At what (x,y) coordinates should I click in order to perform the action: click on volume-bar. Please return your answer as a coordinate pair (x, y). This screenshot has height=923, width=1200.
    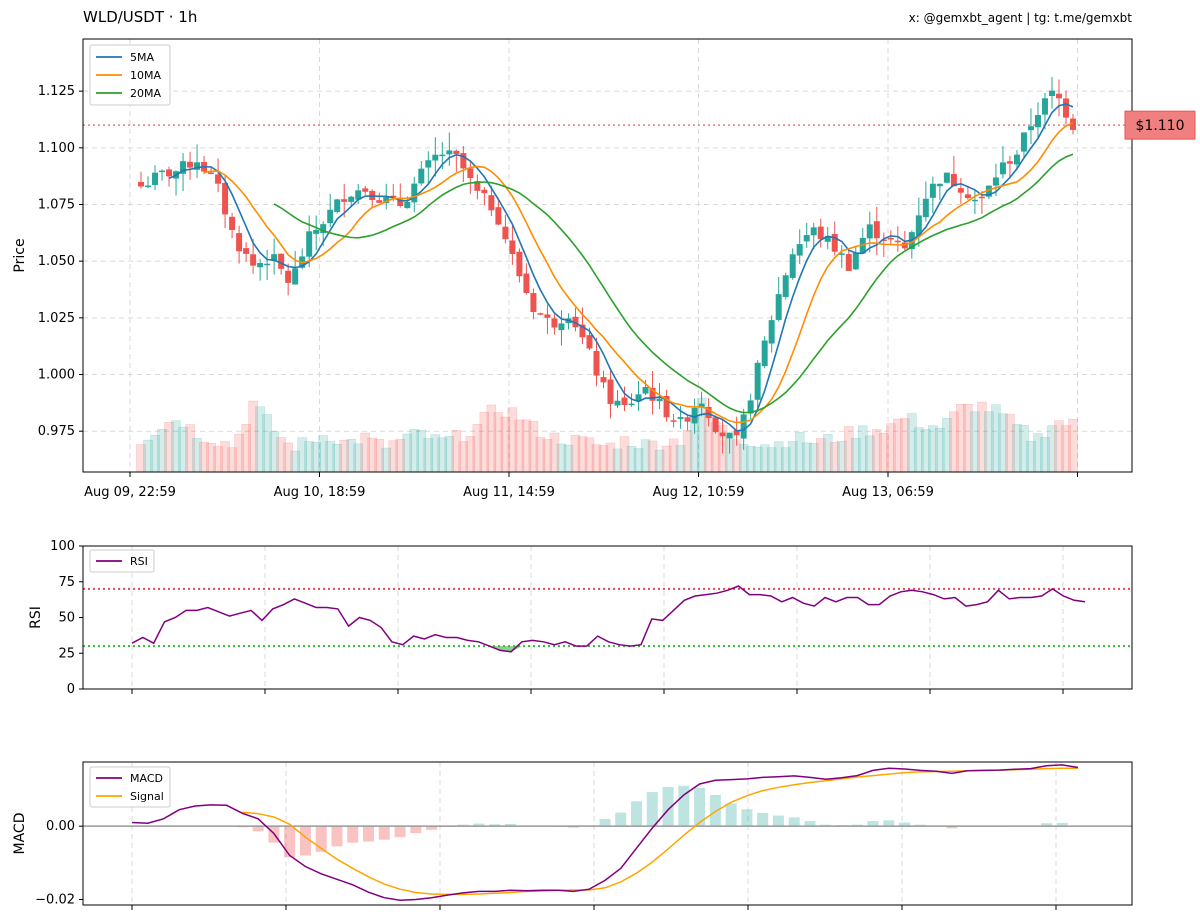
    Looking at the image, I should click on (1073, 445).